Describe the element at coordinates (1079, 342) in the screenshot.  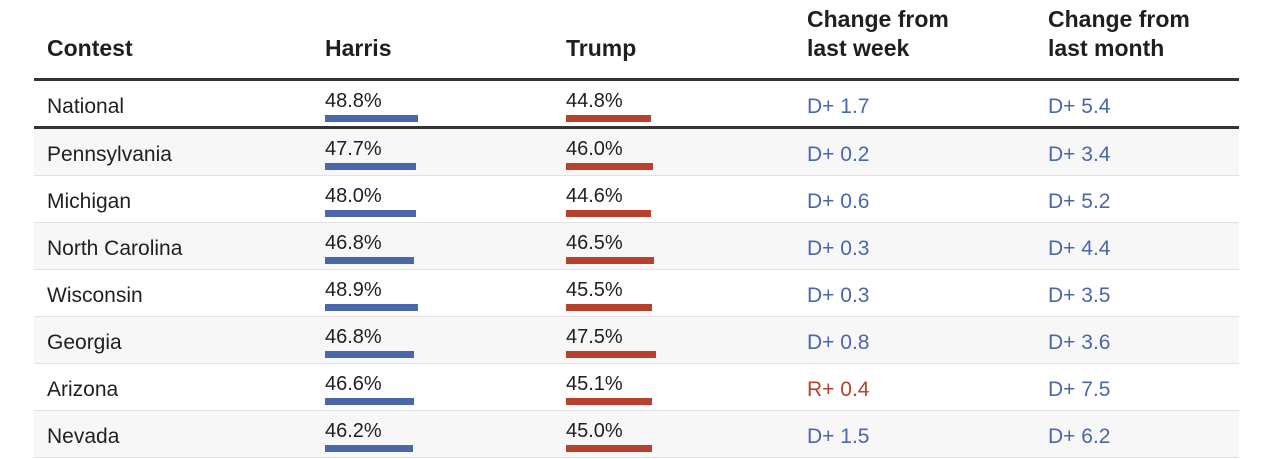
I see `change-last-month: D+ 3.6` at that location.